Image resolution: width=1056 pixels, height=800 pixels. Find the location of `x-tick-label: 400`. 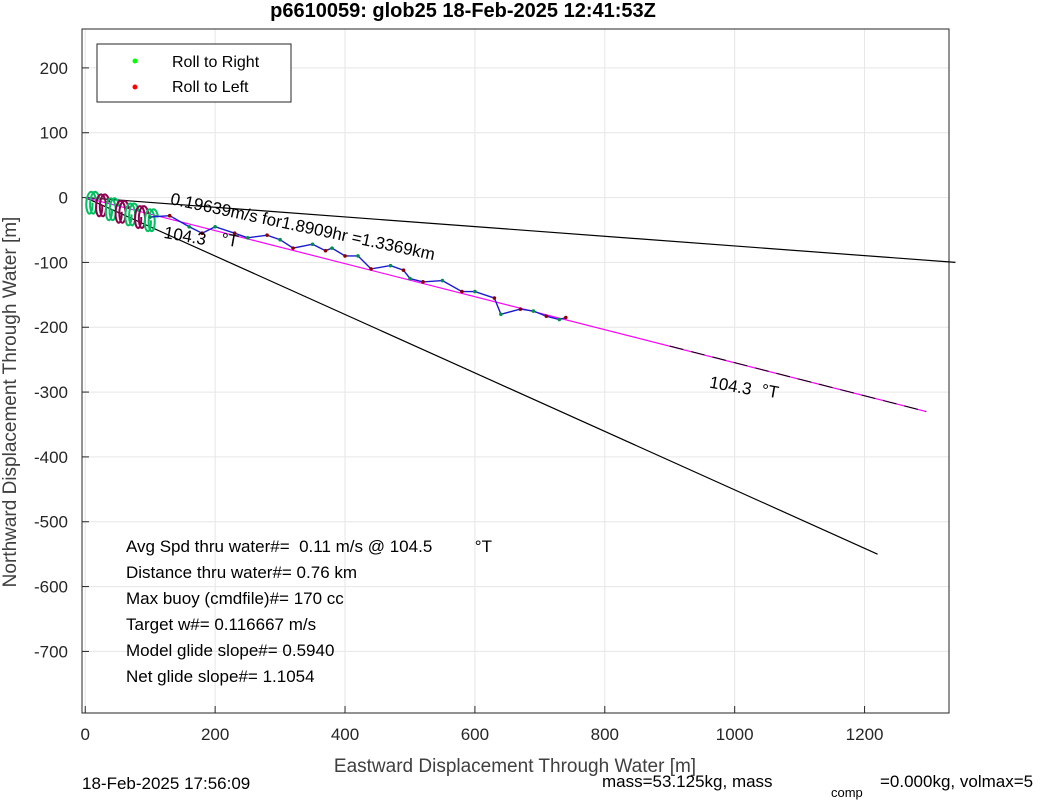

x-tick-label: 400 is located at coordinates (345, 734).